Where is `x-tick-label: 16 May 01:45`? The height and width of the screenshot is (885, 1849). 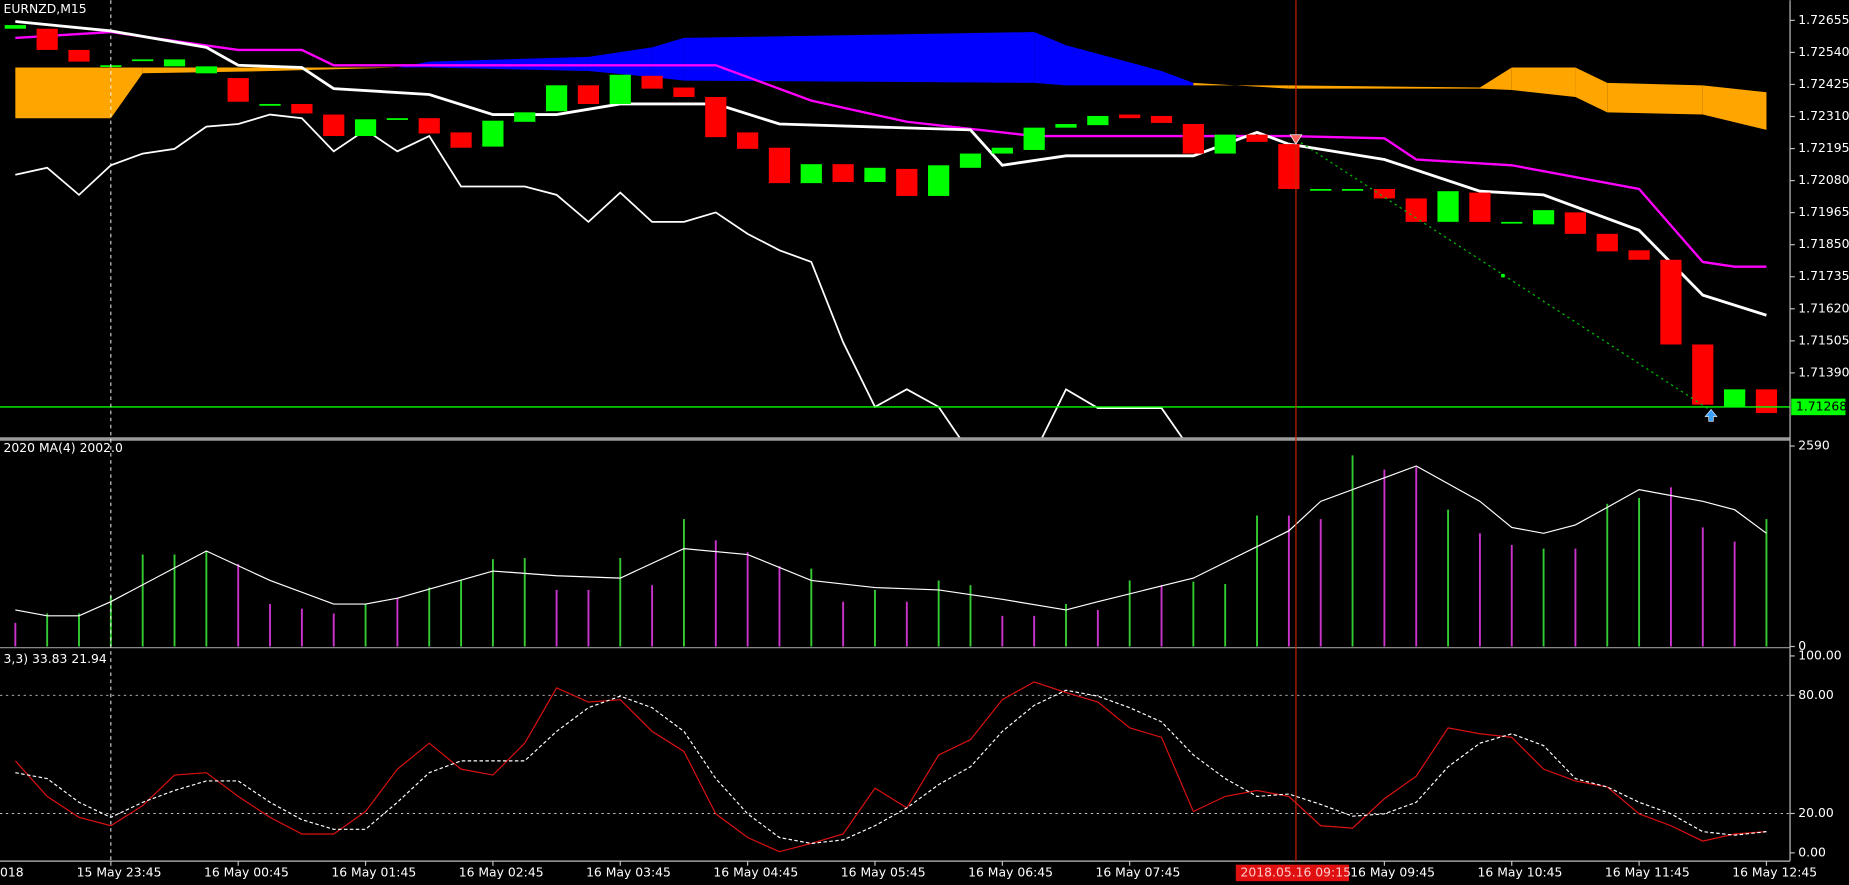
x-tick-label: 16 May 01:45 is located at coordinates (373, 872).